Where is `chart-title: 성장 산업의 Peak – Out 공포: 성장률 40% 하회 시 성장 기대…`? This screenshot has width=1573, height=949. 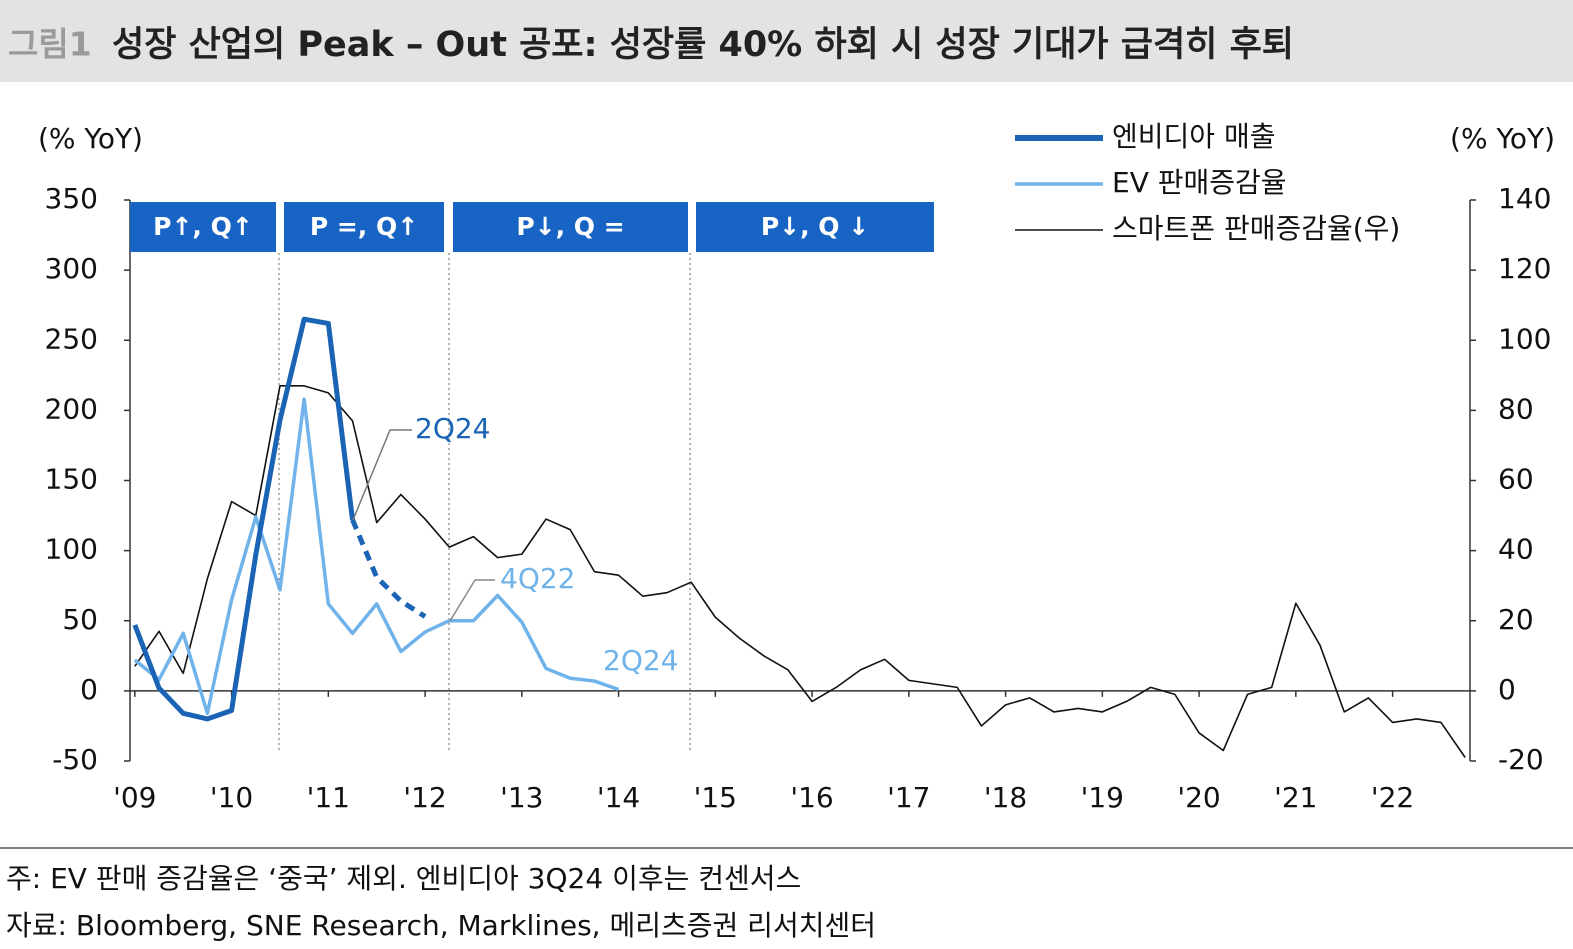
chart-title: 성장 산업의 Peak – Out 공포: 성장률 40% 하회 시 성장 기대… is located at coordinates (703, 45).